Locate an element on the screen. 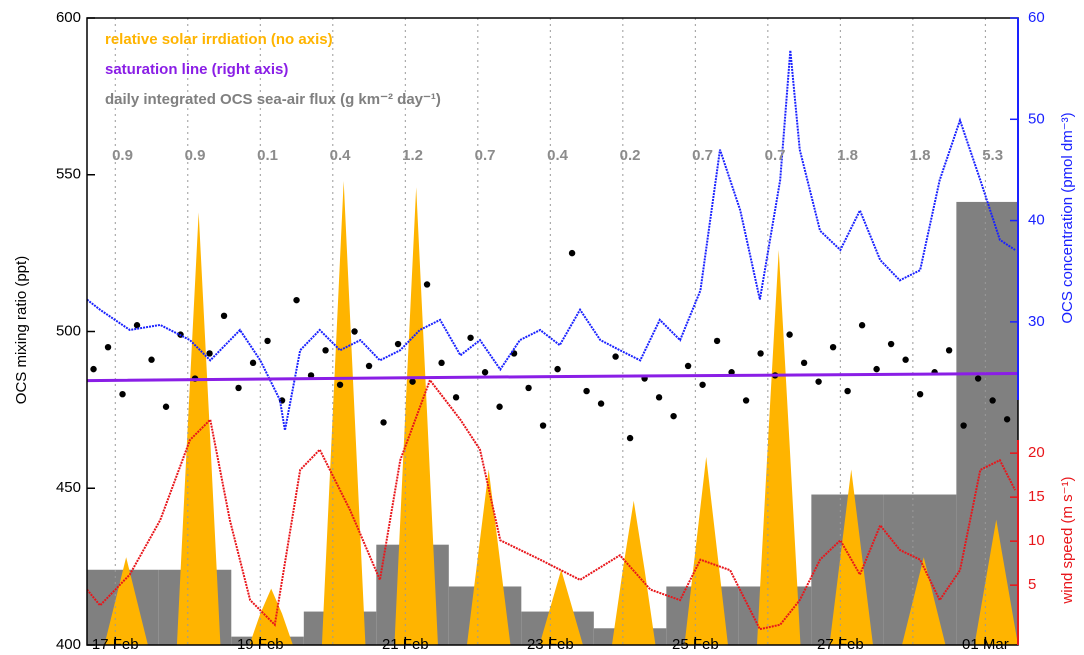 Image resolution: width=1084 pixels, height=655 pixels. x-tick-label: 19 Feb is located at coordinates (260, 644).